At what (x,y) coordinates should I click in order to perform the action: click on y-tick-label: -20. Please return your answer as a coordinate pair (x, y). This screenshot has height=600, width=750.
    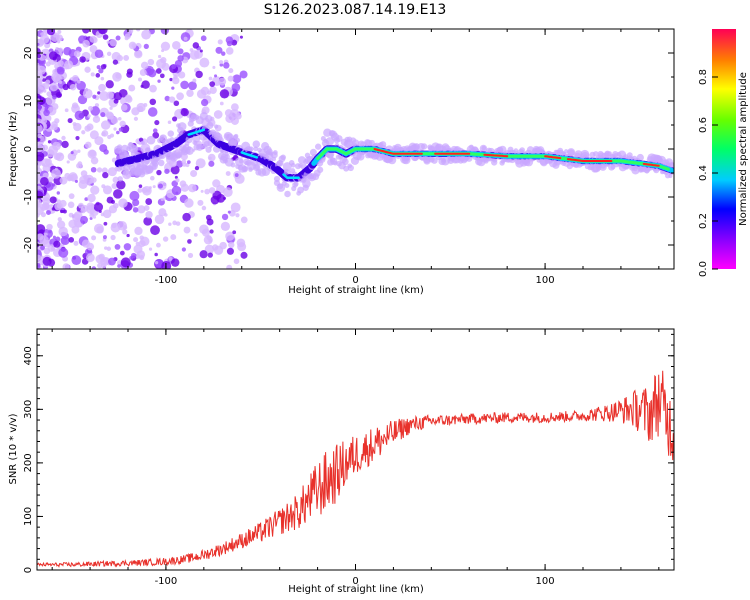
    Looking at the image, I should click on (28, 245).